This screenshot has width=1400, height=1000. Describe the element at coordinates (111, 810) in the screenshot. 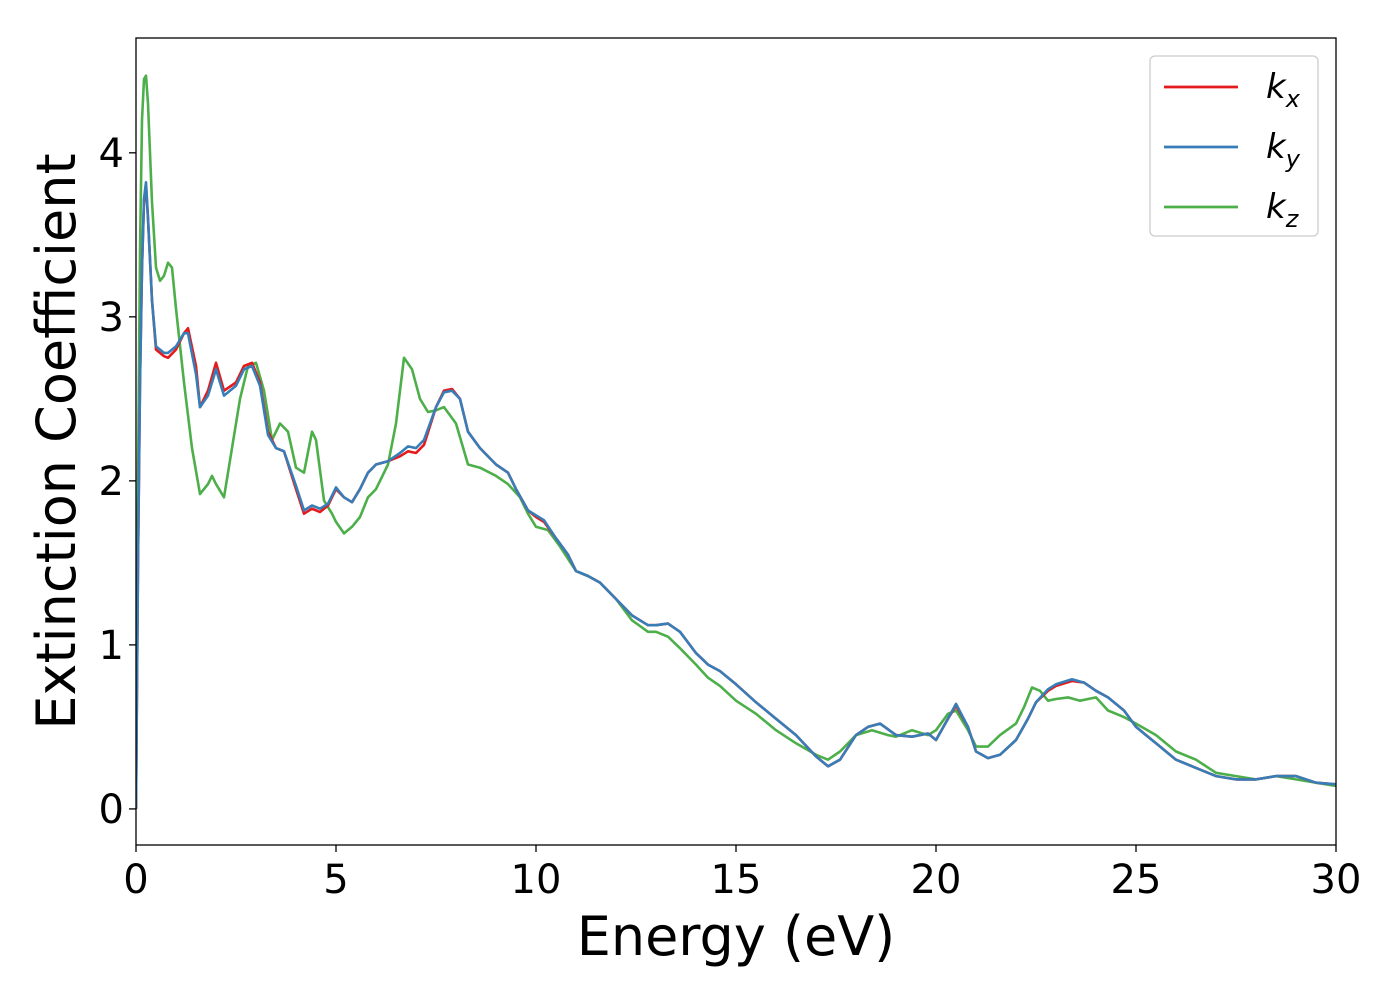

I see `y-tick-label: 0` at that location.